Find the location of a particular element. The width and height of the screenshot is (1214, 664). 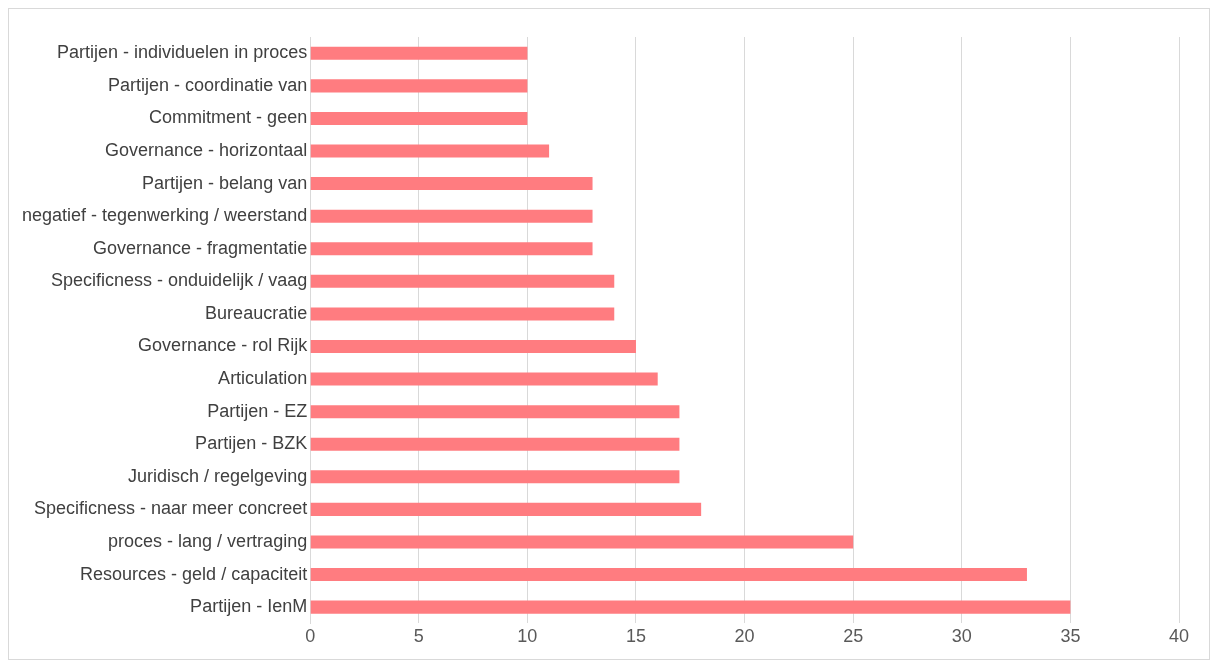

y-tick-label: Partijen - BZK is located at coordinates (251, 443).